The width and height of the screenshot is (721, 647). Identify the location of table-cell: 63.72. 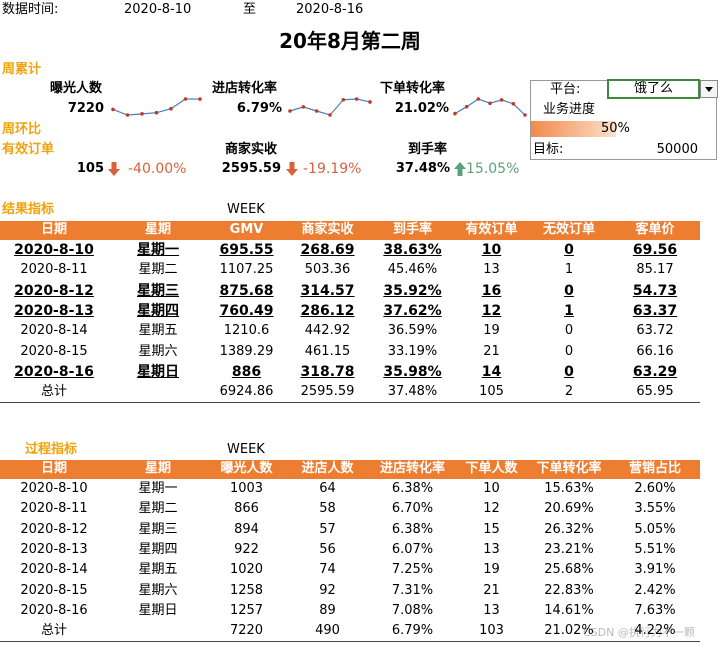
(655, 331).